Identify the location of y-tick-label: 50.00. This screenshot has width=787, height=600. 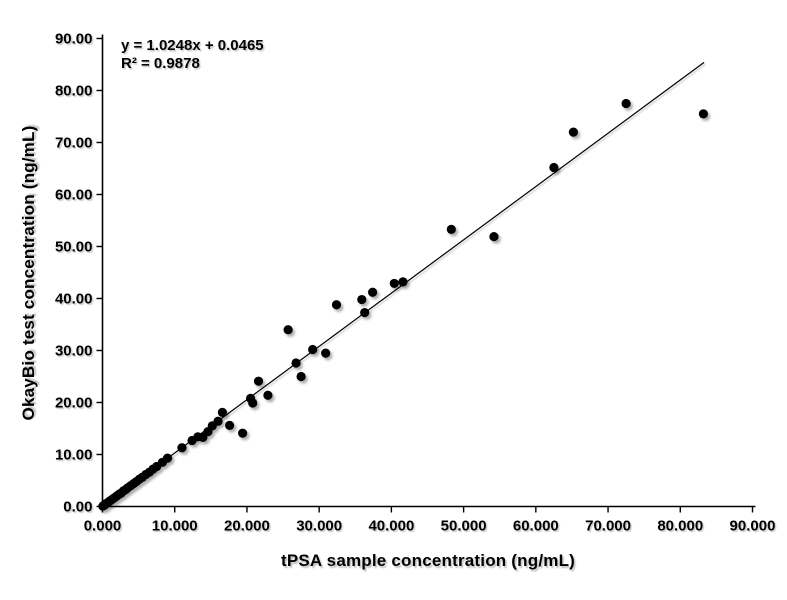
(74, 247).